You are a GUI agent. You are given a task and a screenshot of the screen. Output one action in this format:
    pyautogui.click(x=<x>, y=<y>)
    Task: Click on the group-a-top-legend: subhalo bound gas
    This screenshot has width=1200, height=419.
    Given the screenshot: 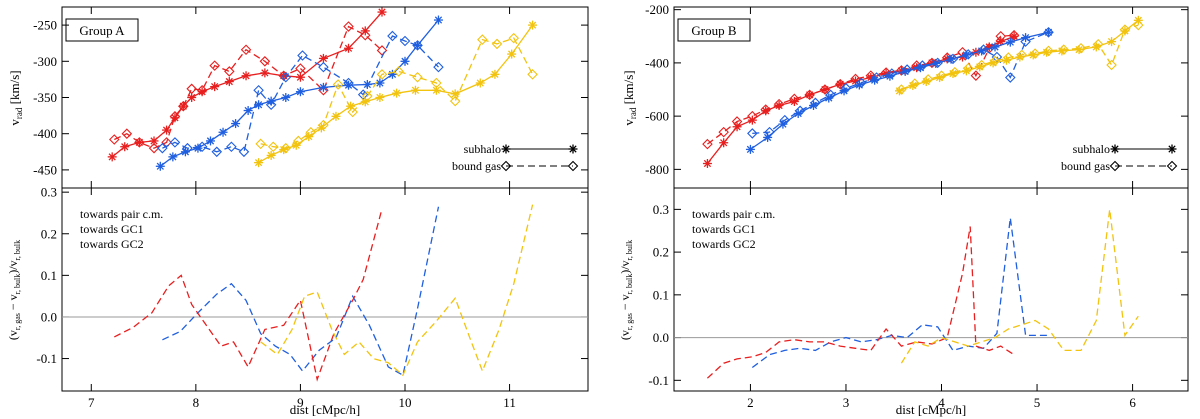 What is the action you would take?
    pyautogui.click(x=515, y=157)
    